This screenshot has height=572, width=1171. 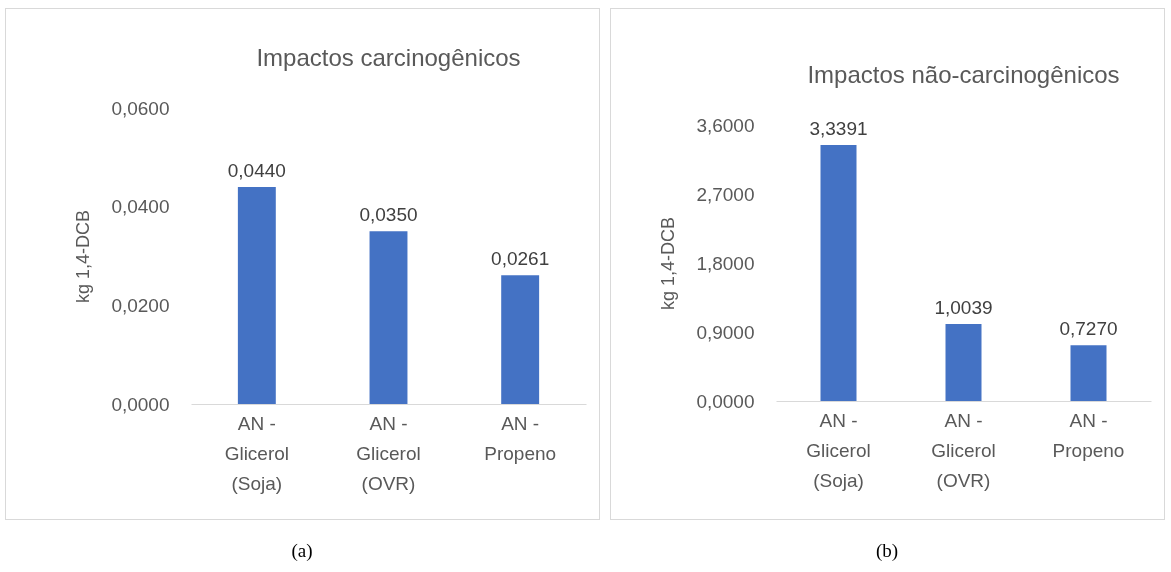 What do you see at coordinates (388, 57) in the screenshot?
I see `chart-title: Impactos carcinogênicos` at bounding box center [388, 57].